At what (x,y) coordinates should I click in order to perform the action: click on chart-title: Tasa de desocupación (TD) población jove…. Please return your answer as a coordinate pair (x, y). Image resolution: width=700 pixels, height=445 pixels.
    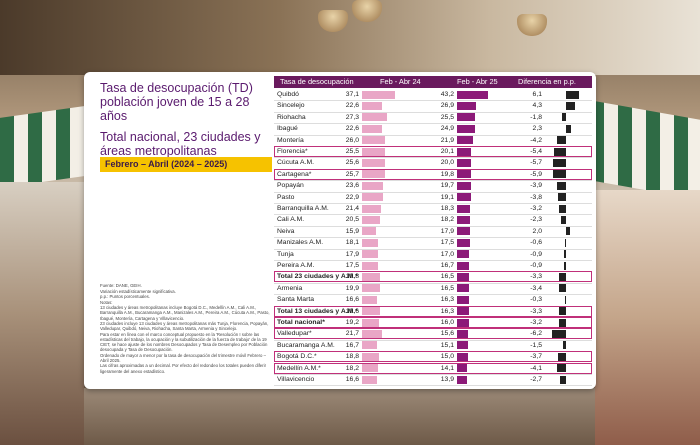
    Looking at the image, I should click on (176, 102).